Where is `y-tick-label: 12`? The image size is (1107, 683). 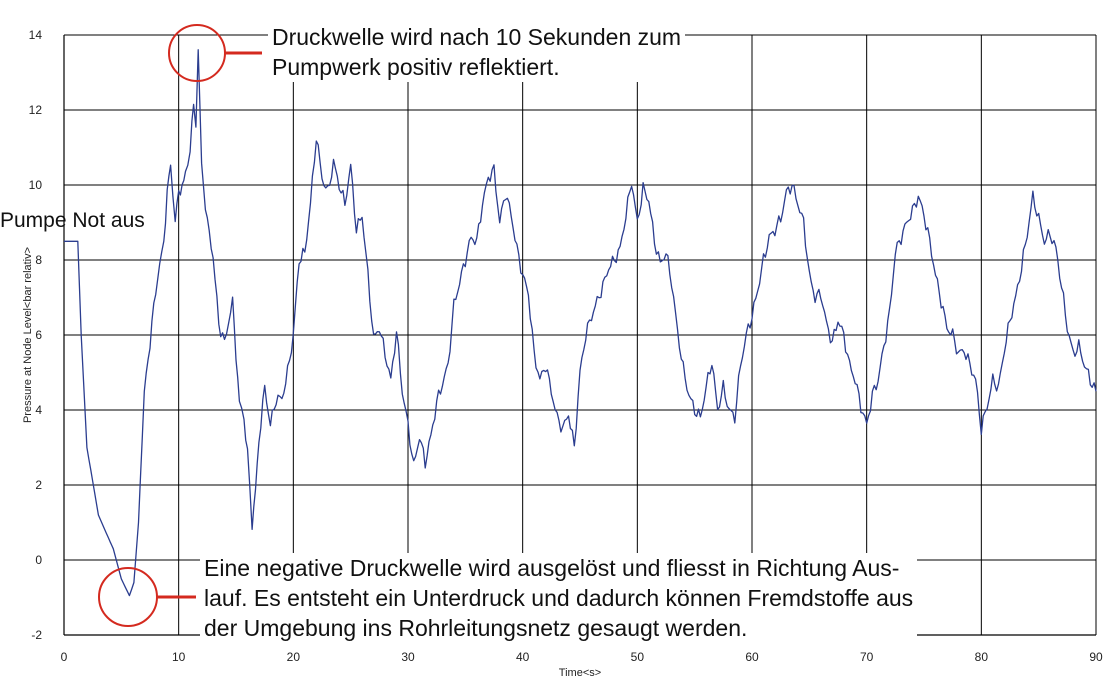 y-tick-label: 12 is located at coordinates (36, 110).